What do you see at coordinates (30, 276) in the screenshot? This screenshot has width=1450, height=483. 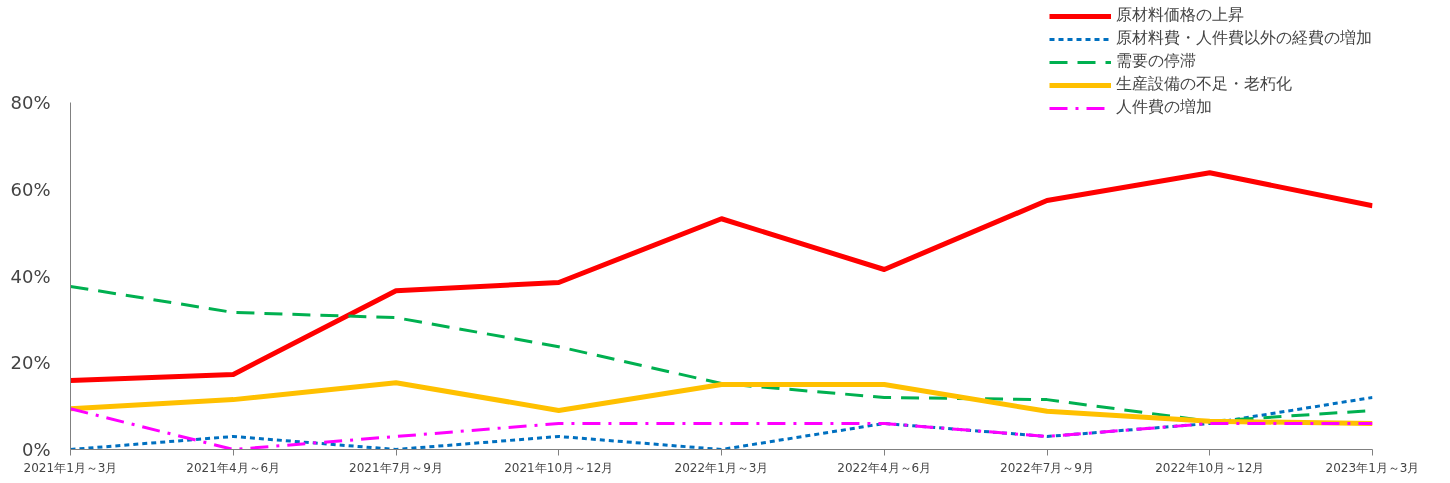 I see `y-tick-label: 40%` at bounding box center [30, 276].